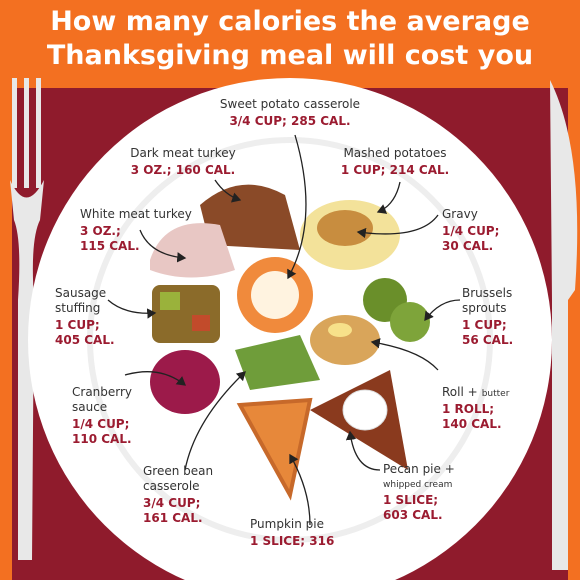 The height and width of the screenshot is (580, 580). I want to click on item-note: butter, so click(496, 394).